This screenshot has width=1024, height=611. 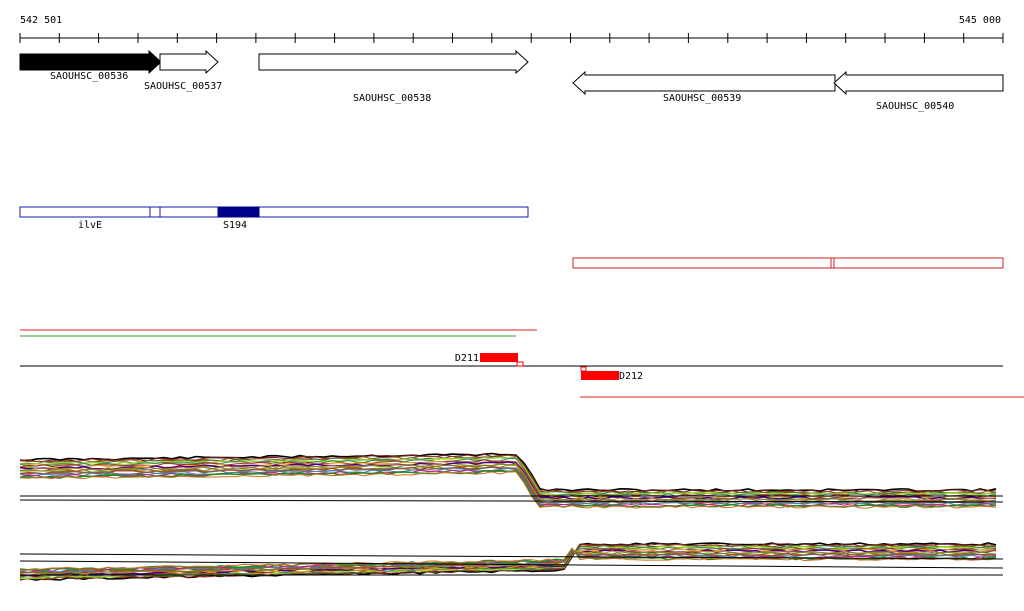 I want to click on minus-transcript, so click(x=788, y=263).